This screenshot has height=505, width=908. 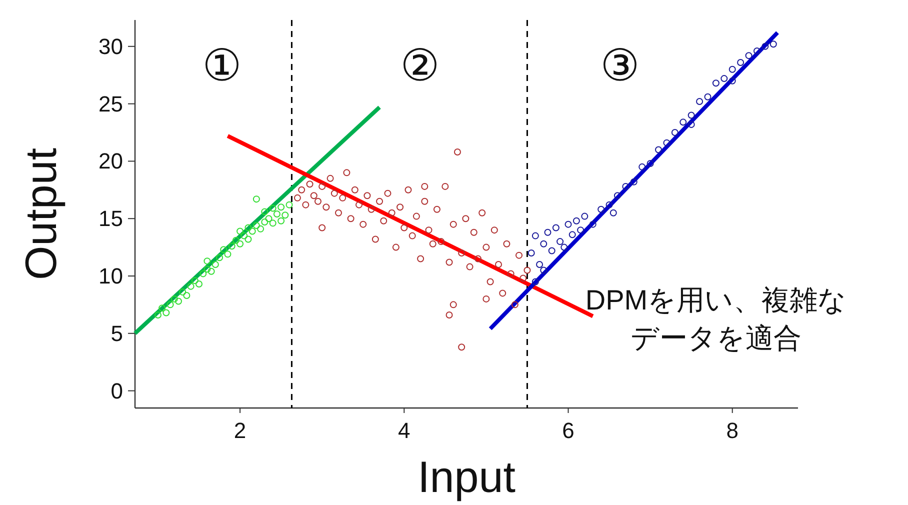 What do you see at coordinates (116, 391) in the screenshot?
I see `y-tick-label: 0` at bounding box center [116, 391].